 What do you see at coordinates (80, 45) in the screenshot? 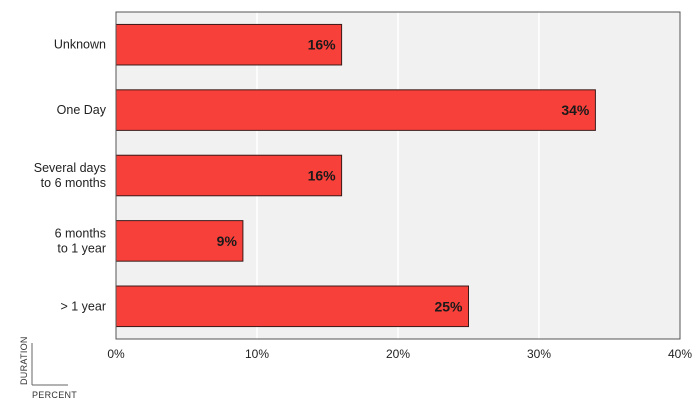
I see `category-label: Unknown` at bounding box center [80, 45].